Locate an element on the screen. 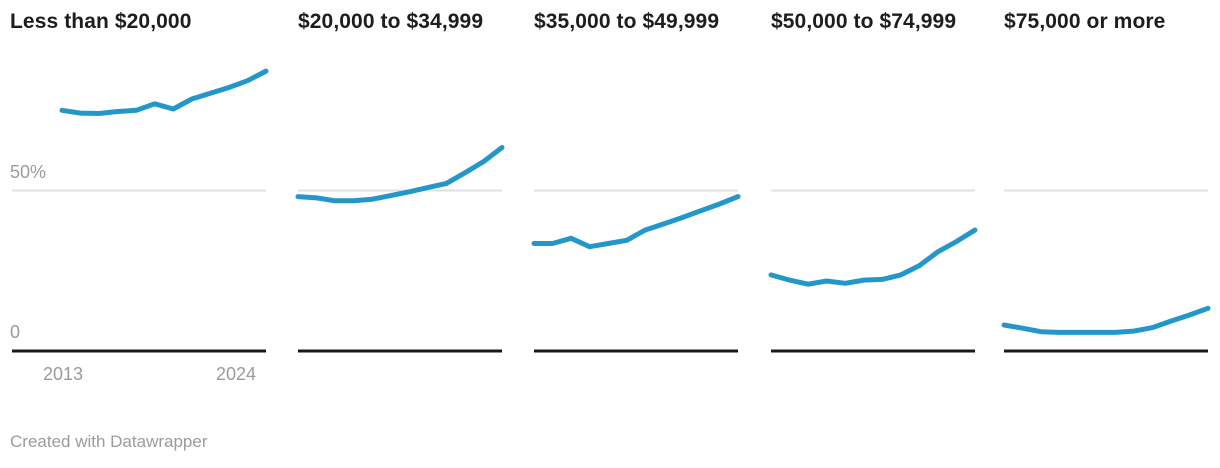  panel-20000-to-34999: $20,000 to $34,999 is located at coordinates (400, 176).